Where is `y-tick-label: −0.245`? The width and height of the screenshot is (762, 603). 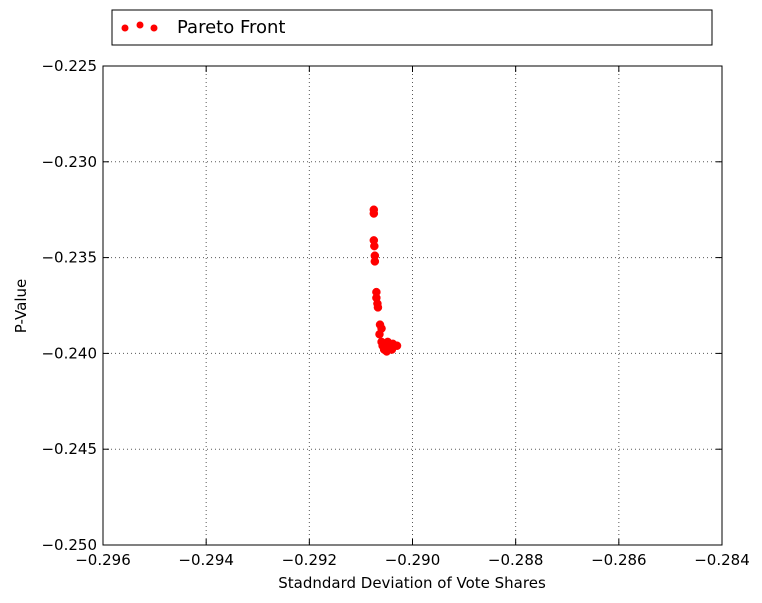 y-tick-label: −0.245 is located at coordinates (69, 449).